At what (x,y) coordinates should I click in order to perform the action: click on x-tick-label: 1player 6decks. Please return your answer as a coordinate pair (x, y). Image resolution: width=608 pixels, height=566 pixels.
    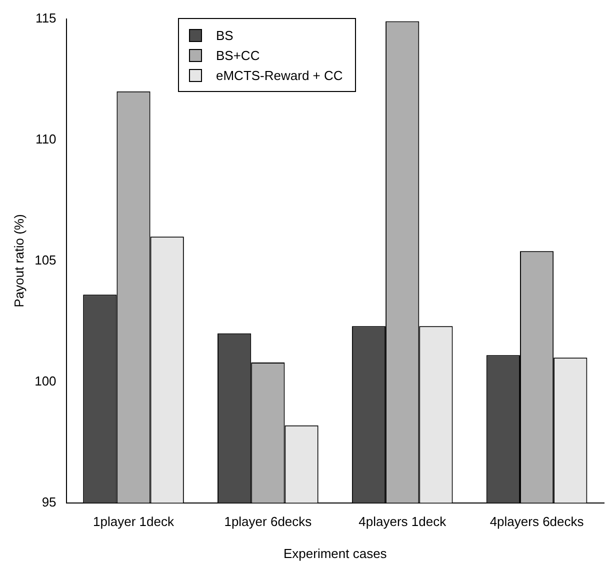
    Looking at the image, I should click on (268, 522).